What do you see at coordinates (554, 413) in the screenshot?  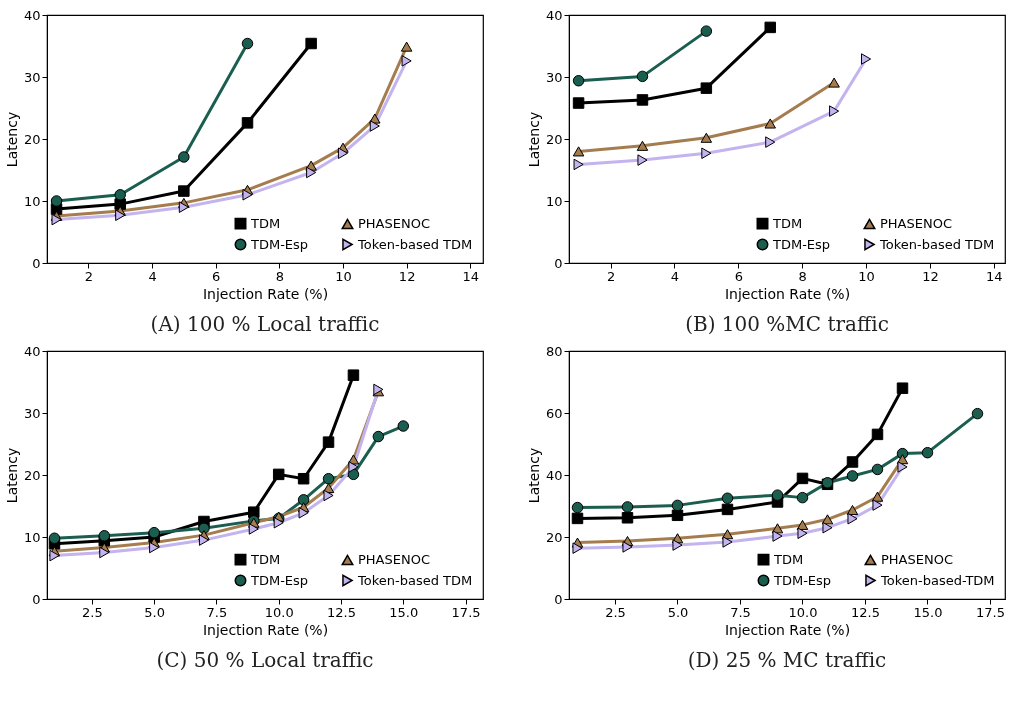 I see `y-tick-label: 60` at bounding box center [554, 413].